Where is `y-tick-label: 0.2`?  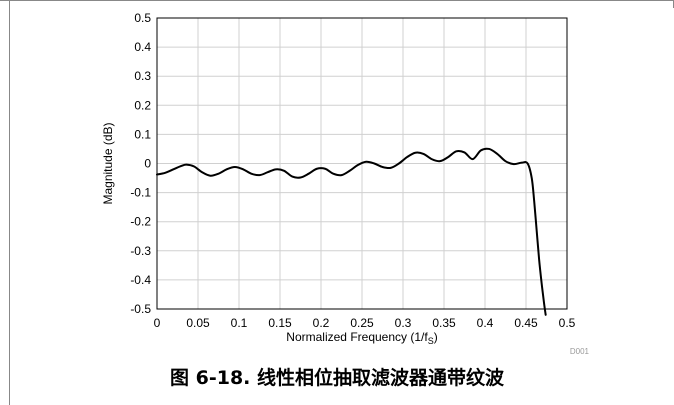
y-tick-label: 0.2 is located at coordinates (142, 105).